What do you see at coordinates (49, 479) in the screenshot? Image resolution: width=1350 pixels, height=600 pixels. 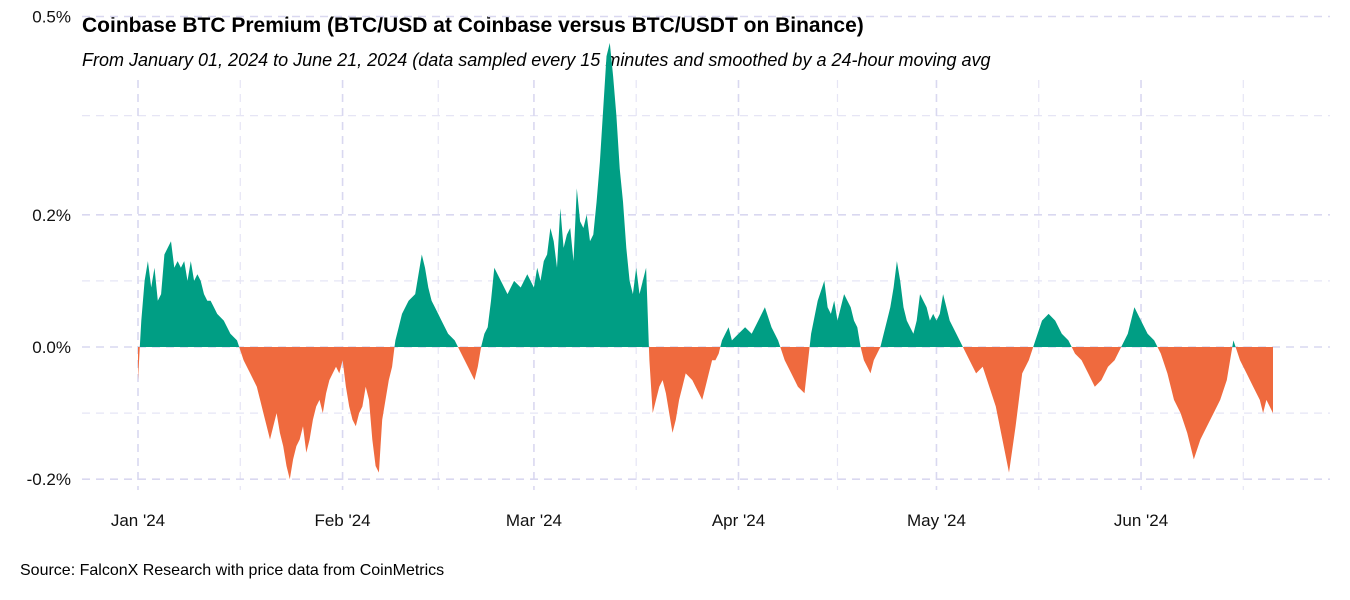 I see `y-tick-label: -0.2%` at bounding box center [49, 479].